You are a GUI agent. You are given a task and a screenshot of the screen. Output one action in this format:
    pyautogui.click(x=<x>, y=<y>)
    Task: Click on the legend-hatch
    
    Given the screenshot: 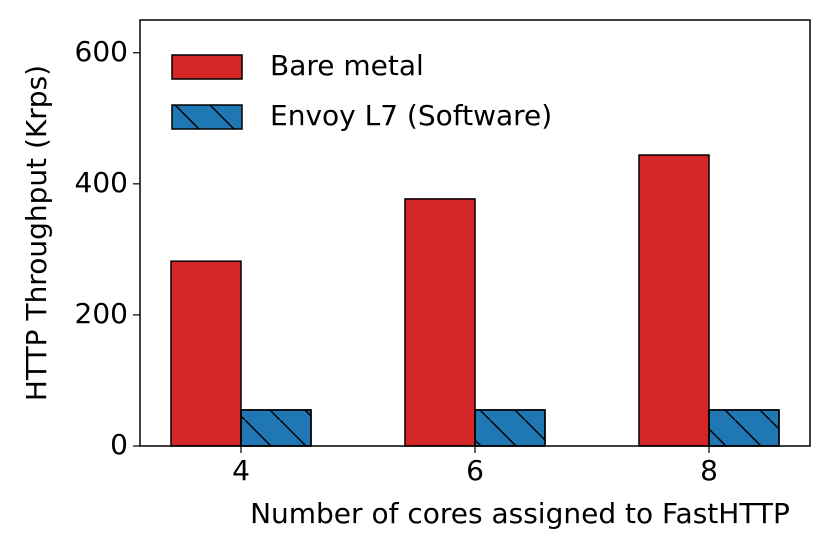 What is the action you would take?
    pyautogui.click(x=207, y=117)
    